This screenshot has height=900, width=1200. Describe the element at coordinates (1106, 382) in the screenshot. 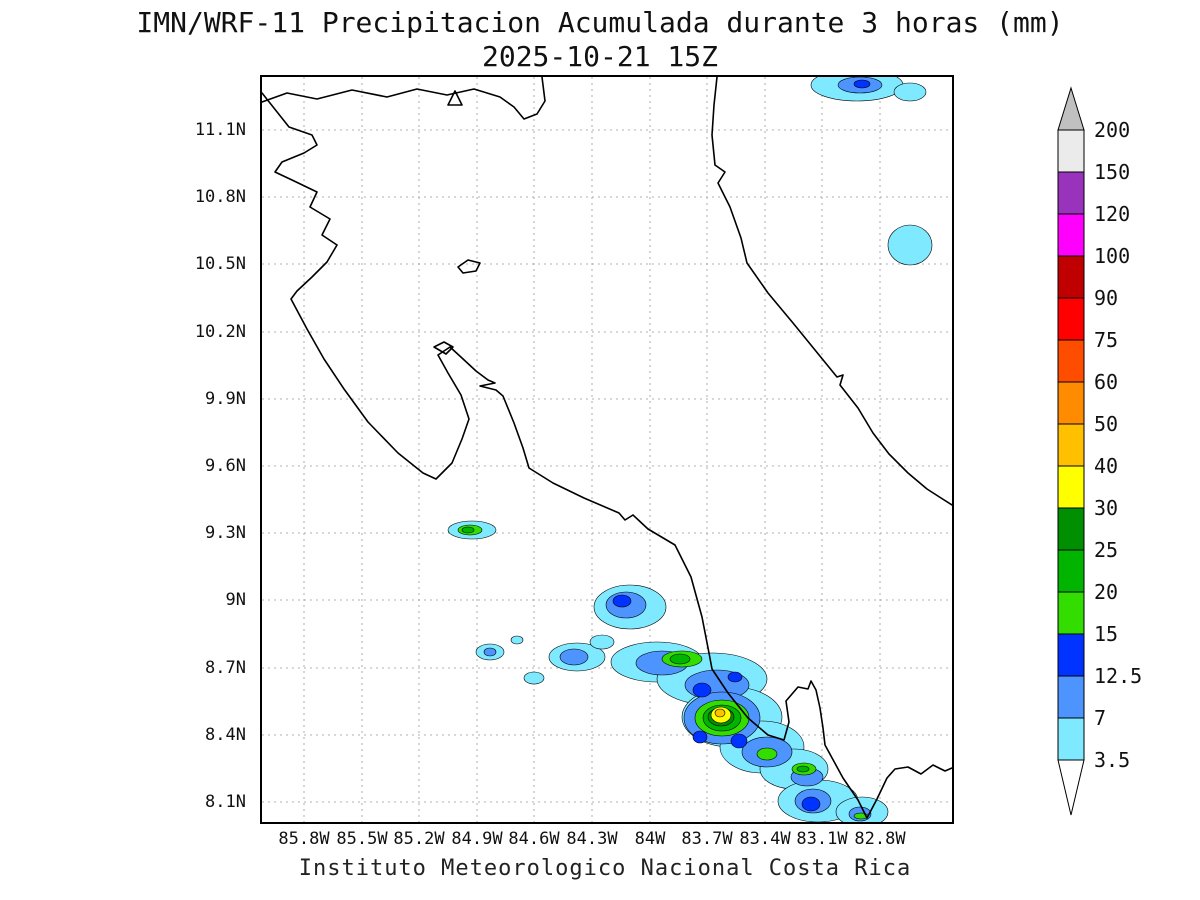

I see `colorbar-tick-label: 60` at that location.